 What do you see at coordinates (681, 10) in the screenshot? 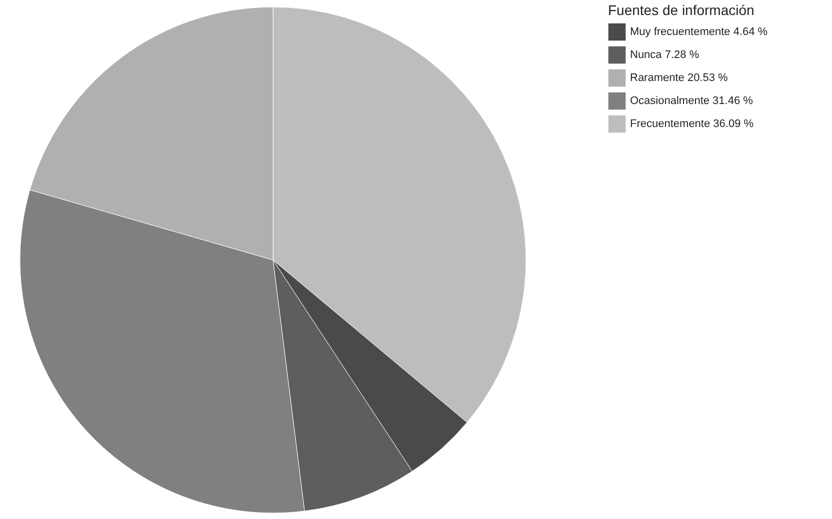
I see `legend-title: Fuentes de información` at bounding box center [681, 10].